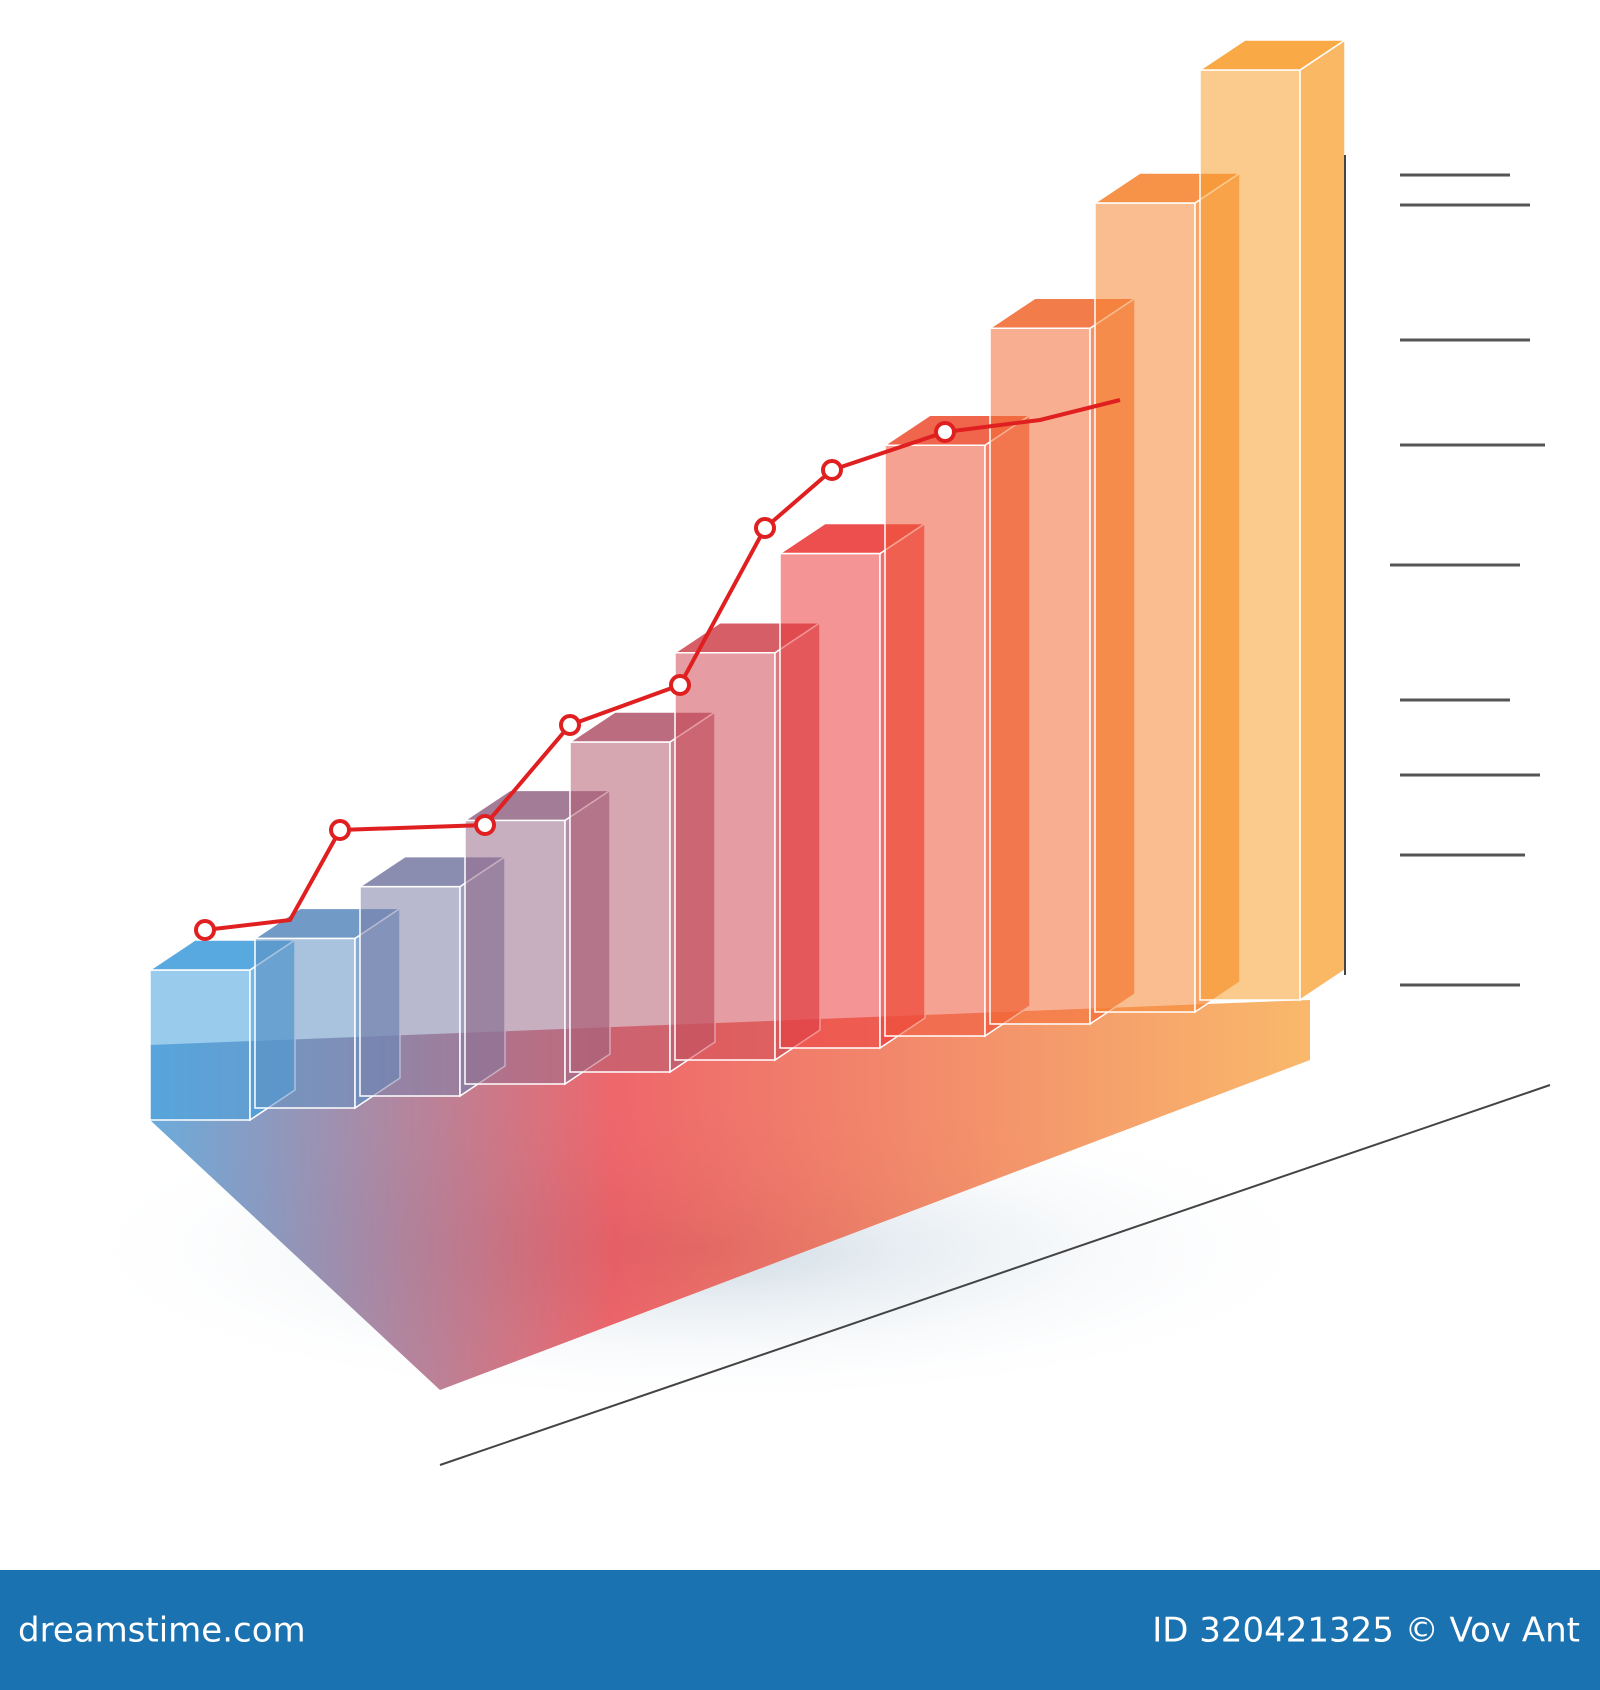 This screenshot has width=1600, height=1690. I want to click on footer-site: dreamstime.com, so click(162, 1631).